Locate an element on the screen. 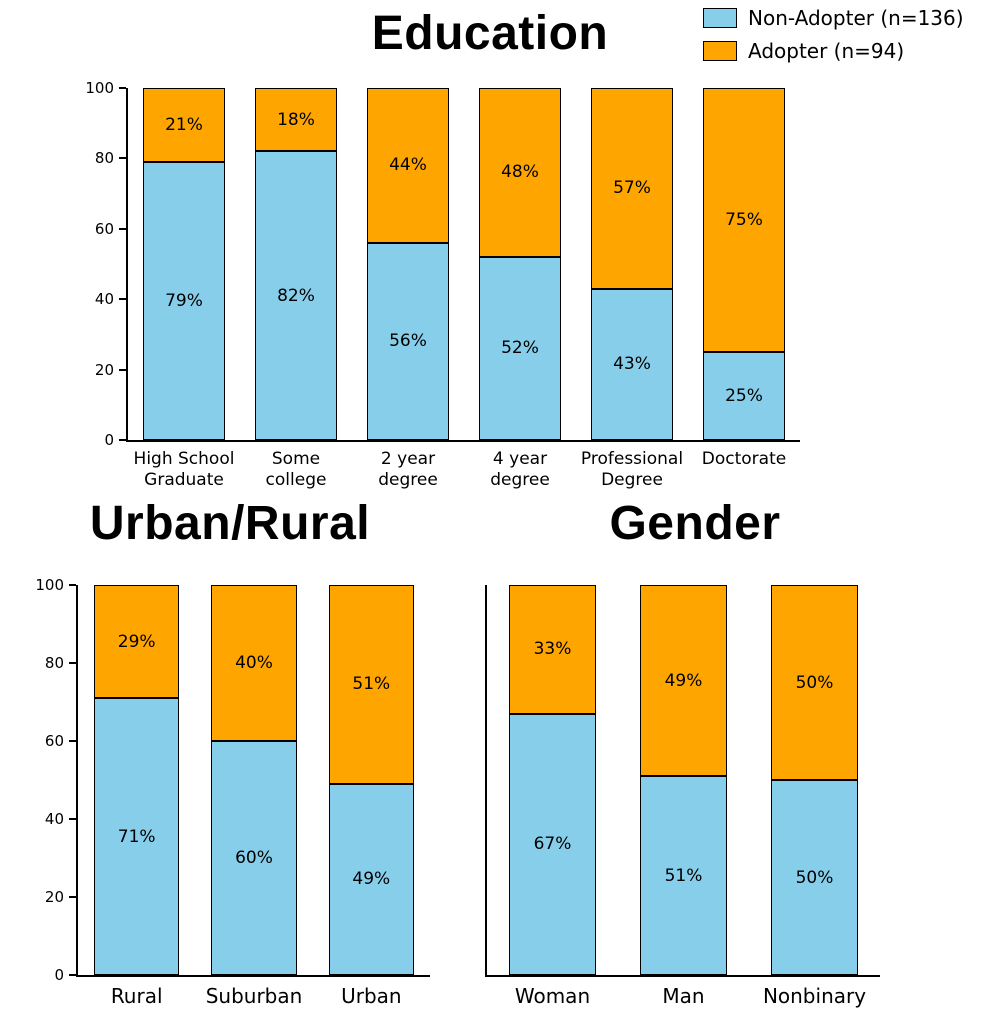 The image size is (997, 1023). x-category-label: Urban is located at coordinates (371, 996).